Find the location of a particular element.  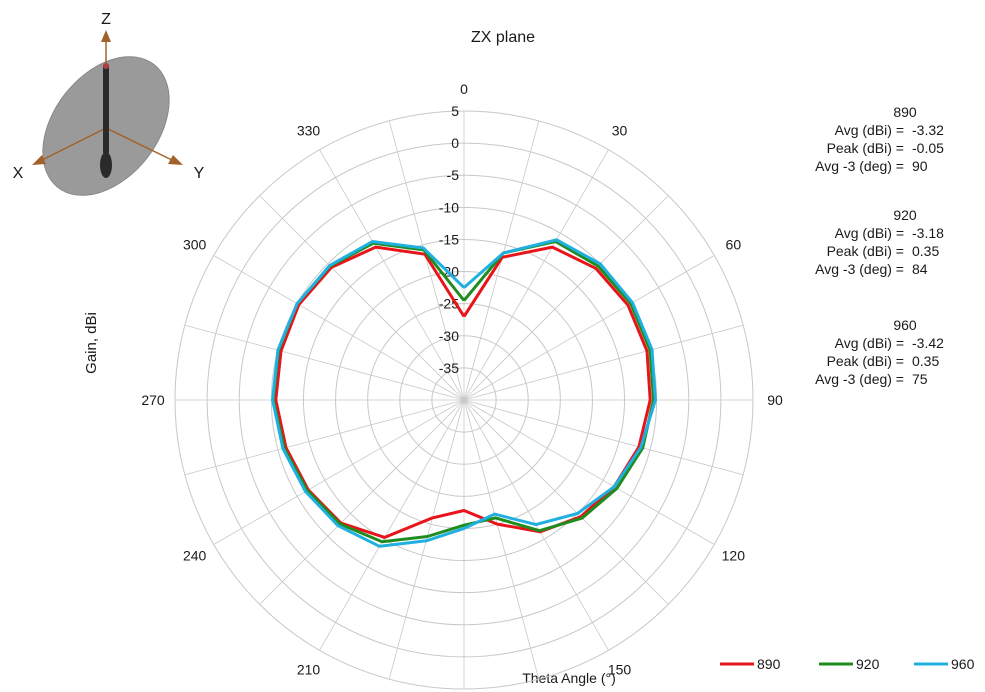

orientation-icon: Z X Y is located at coordinates (109, 103).